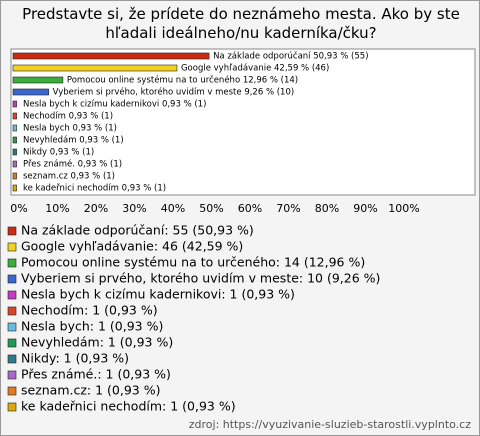 The height and width of the screenshot is (436, 480). Describe the element at coordinates (68, 117) in the screenshot. I see `data-label: Nechodím 0,93 % (1)` at that location.